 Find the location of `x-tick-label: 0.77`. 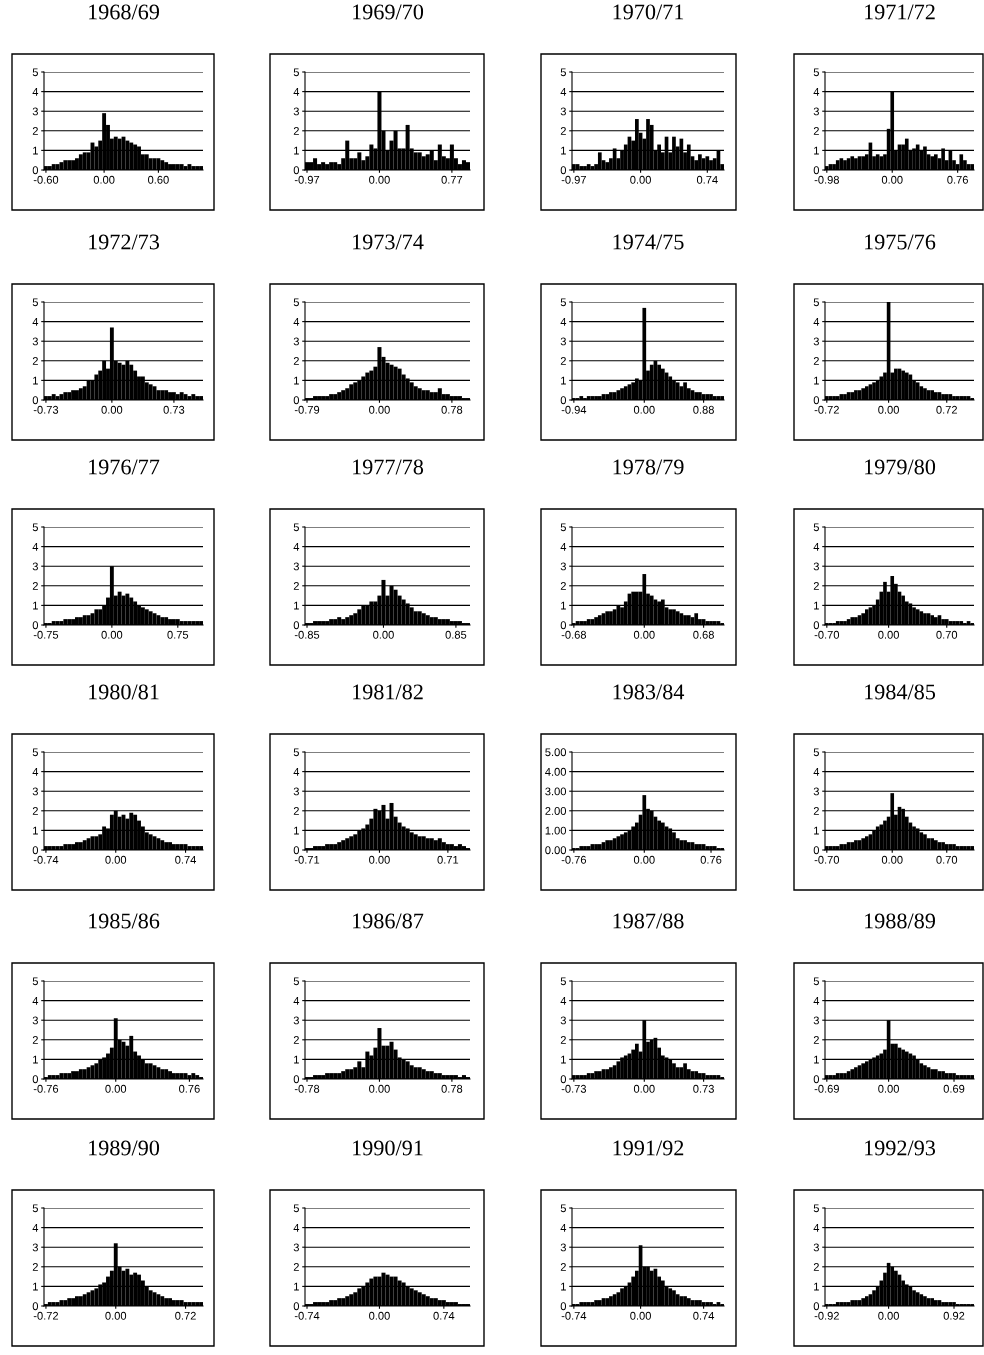

x-tick-label: 0.77 is located at coordinates (452, 179).